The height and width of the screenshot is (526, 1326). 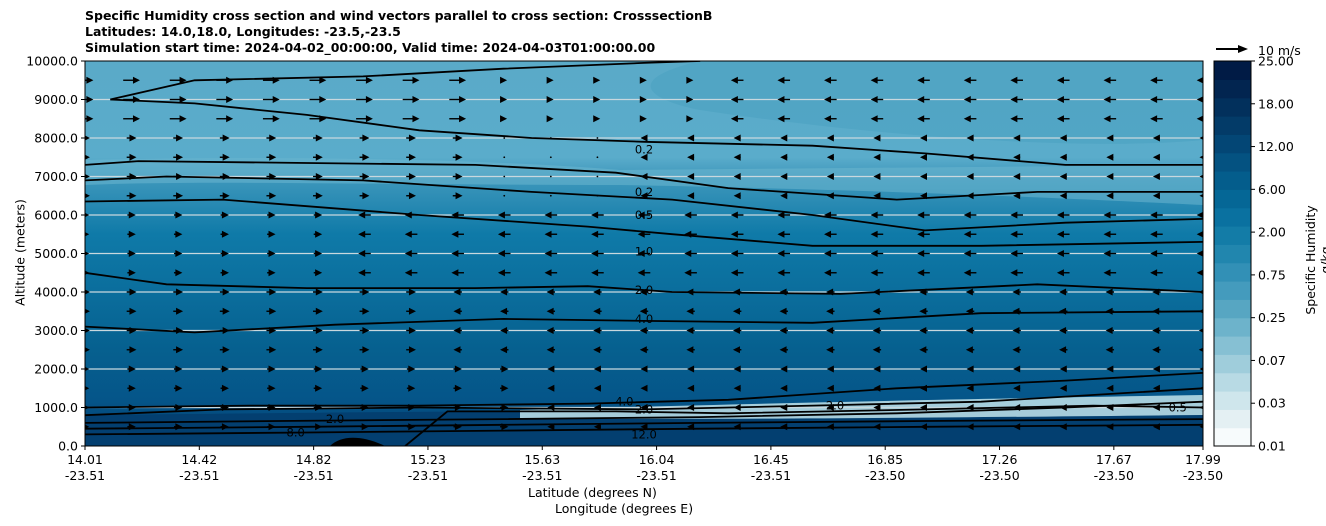 I want to click on colorbar-frame, so click(x=1232, y=253).